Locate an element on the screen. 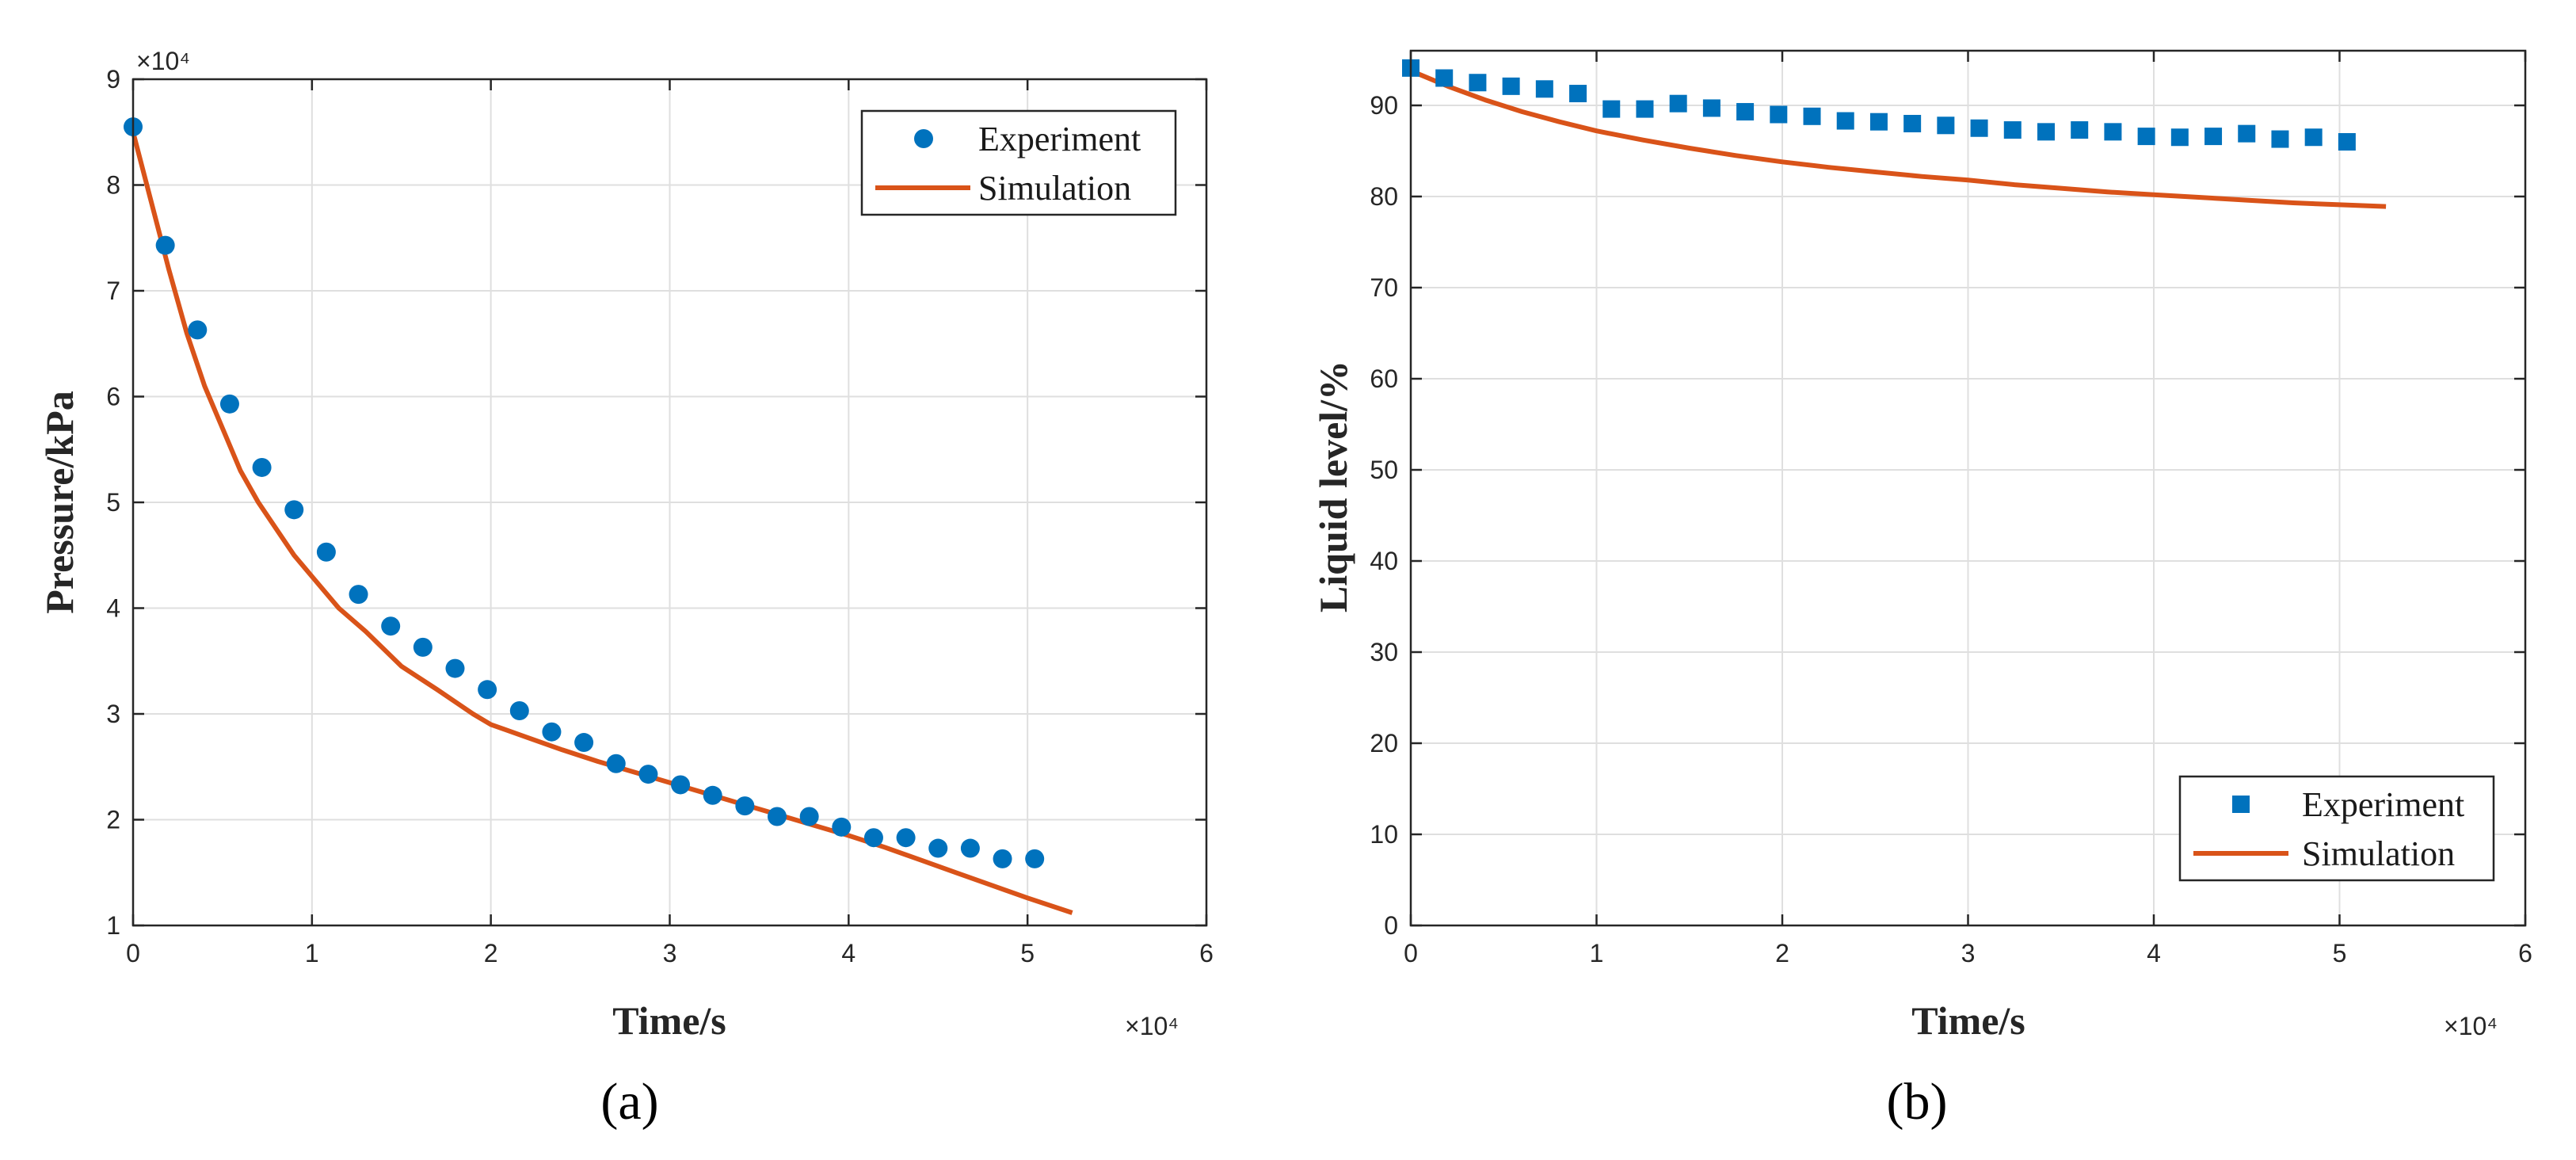 Image resolution: width=2576 pixels, height=1160 pixels. y-tick-label: 2 is located at coordinates (113, 820).